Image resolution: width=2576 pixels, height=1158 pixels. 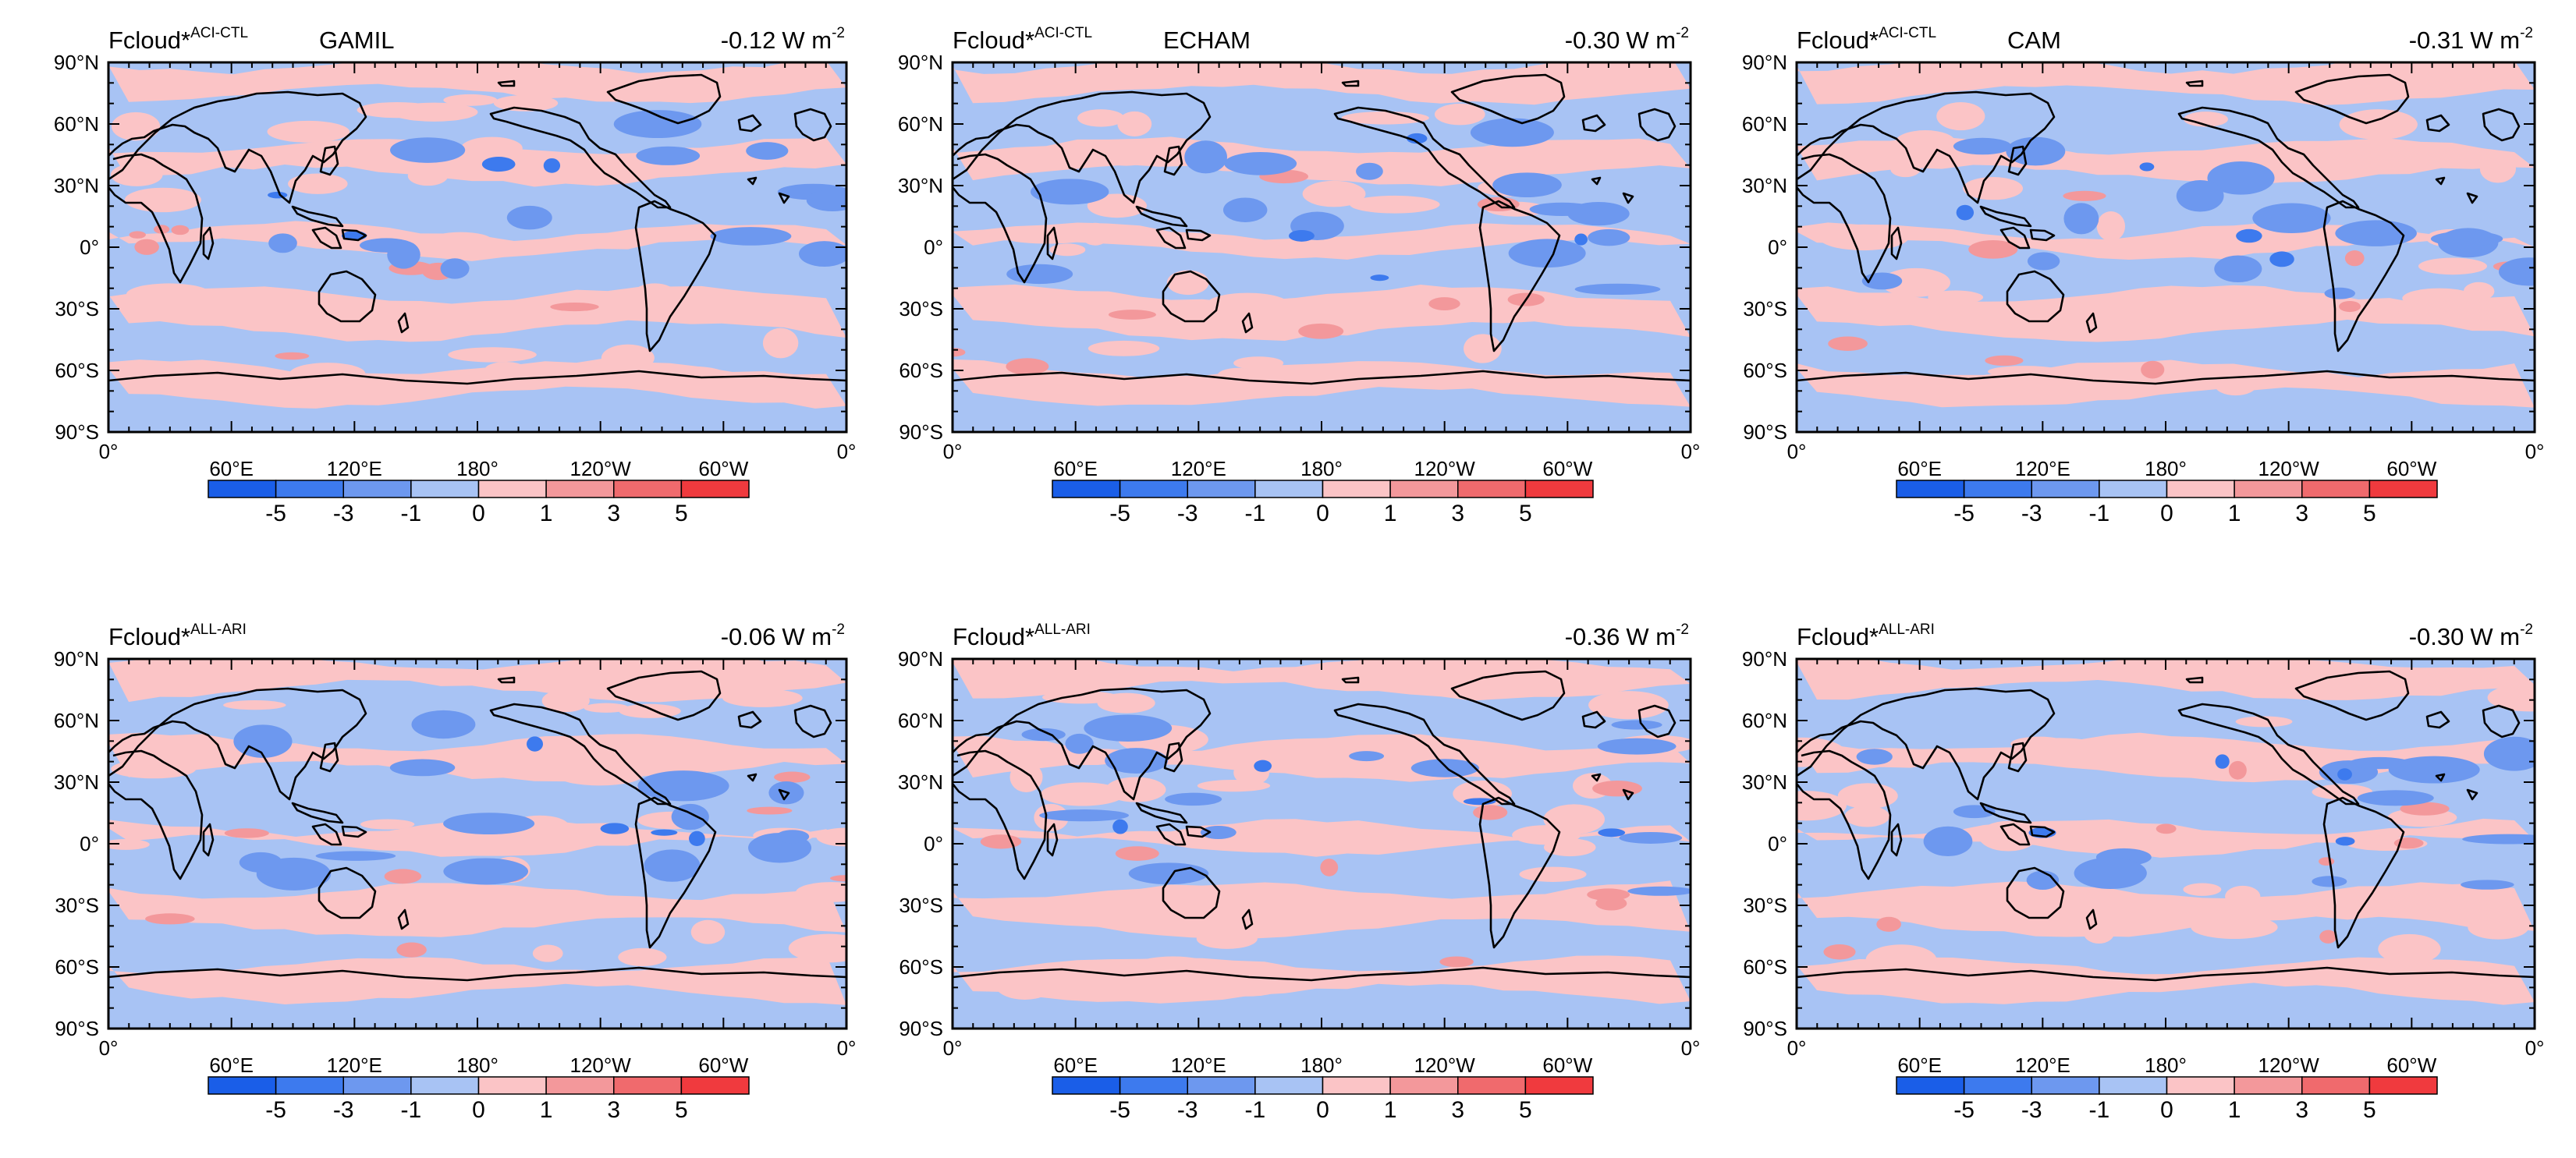 What do you see at coordinates (1765, 308) in the screenshot?
I see `lat-tick-label: 30°S` at bounding box center [1765, 308].